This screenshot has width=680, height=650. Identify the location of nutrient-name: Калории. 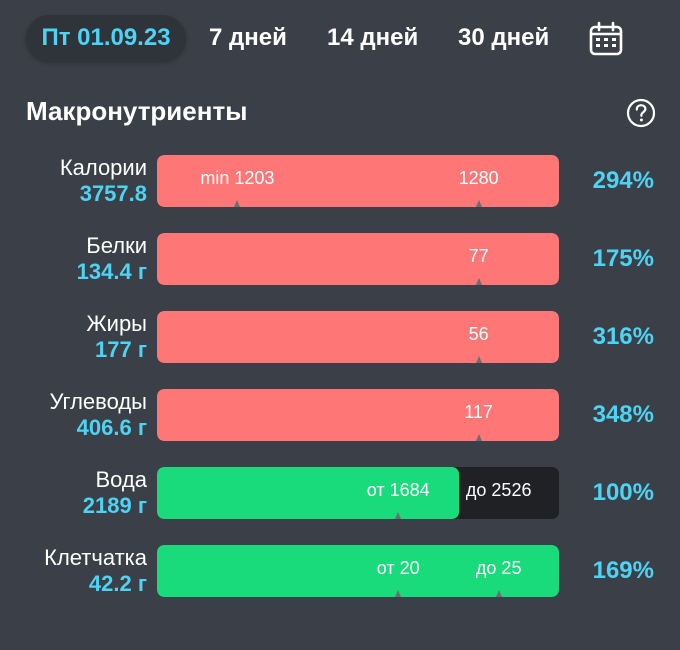
(103, 167).